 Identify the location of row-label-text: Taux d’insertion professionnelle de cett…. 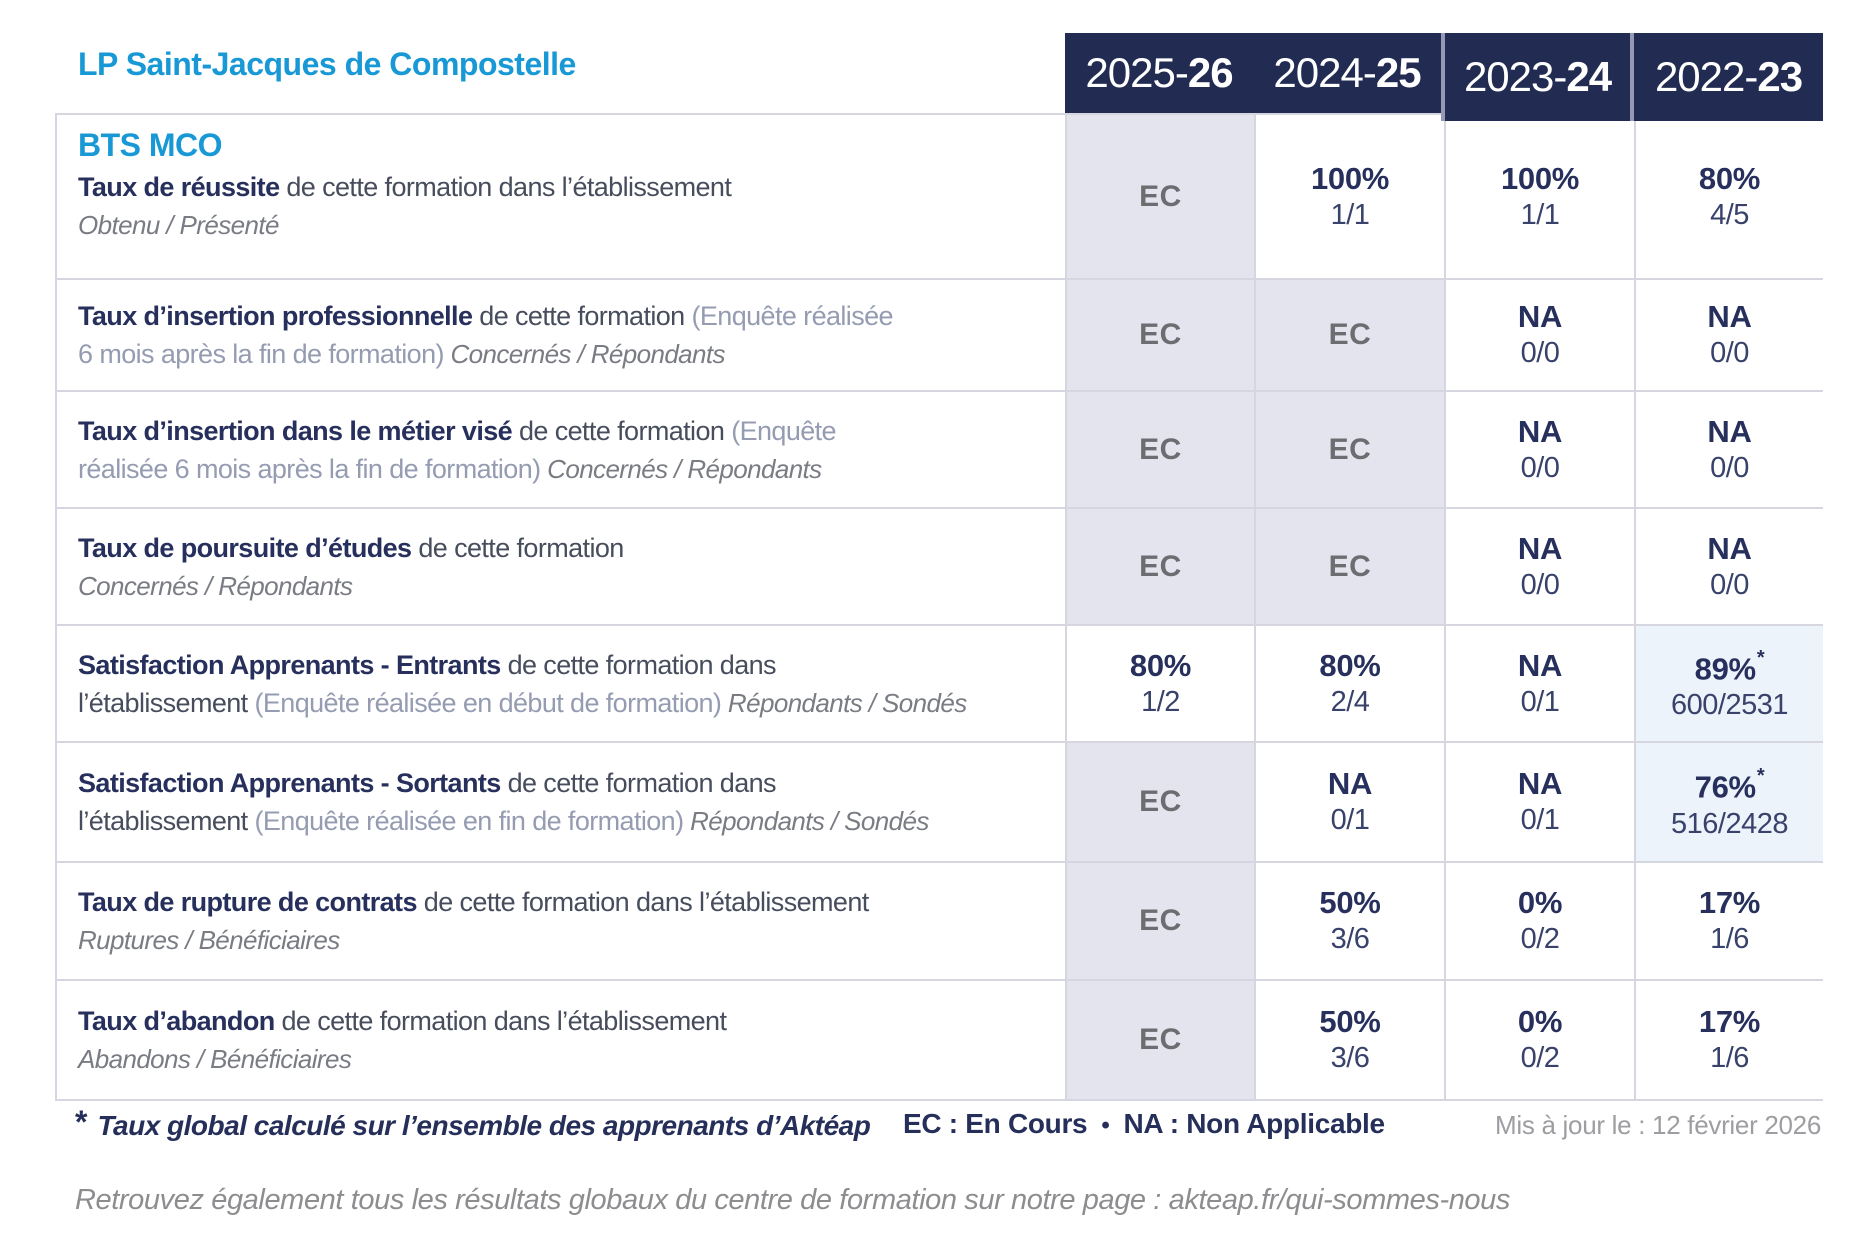
(565, 335).